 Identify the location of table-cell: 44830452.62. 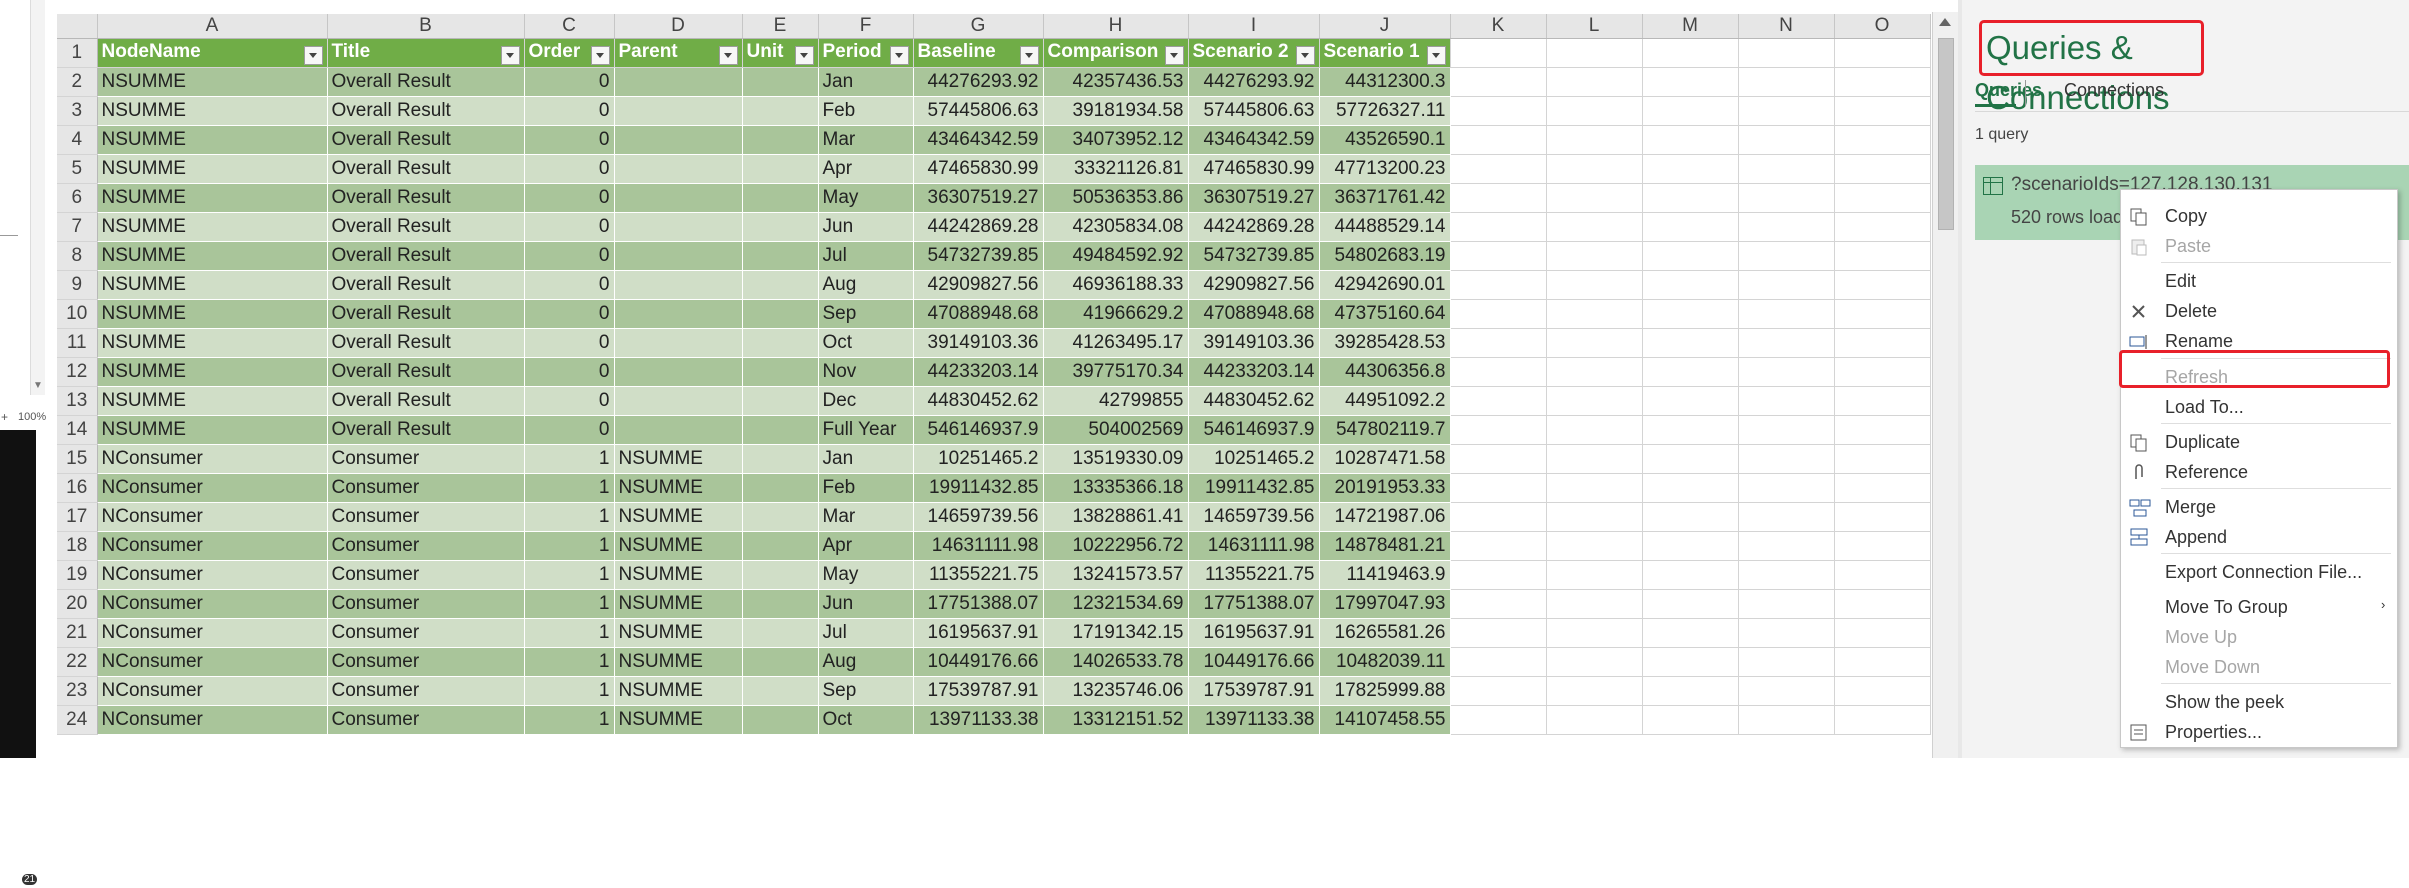
(1254, 401).